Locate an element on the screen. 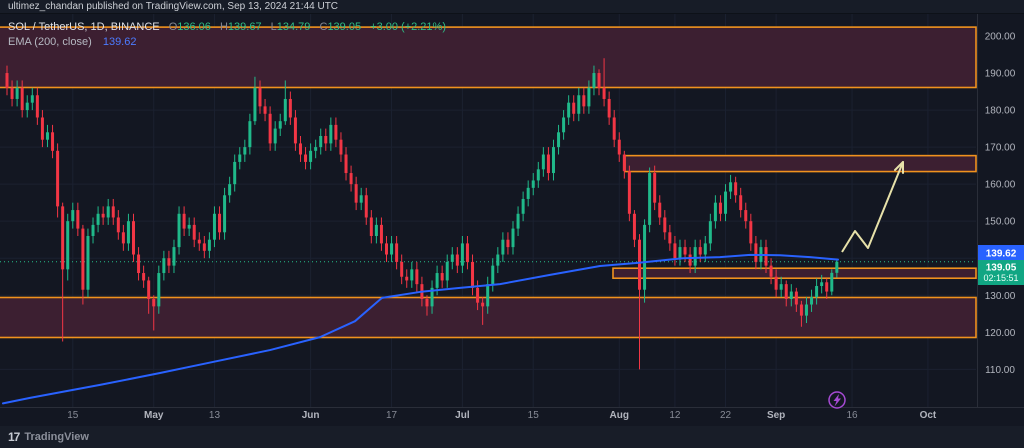  time-axis: 15 May 13 Jun 17 Jul 15 Aug 12 22 Sep 16 Oct is located at coordinates (502, 415).